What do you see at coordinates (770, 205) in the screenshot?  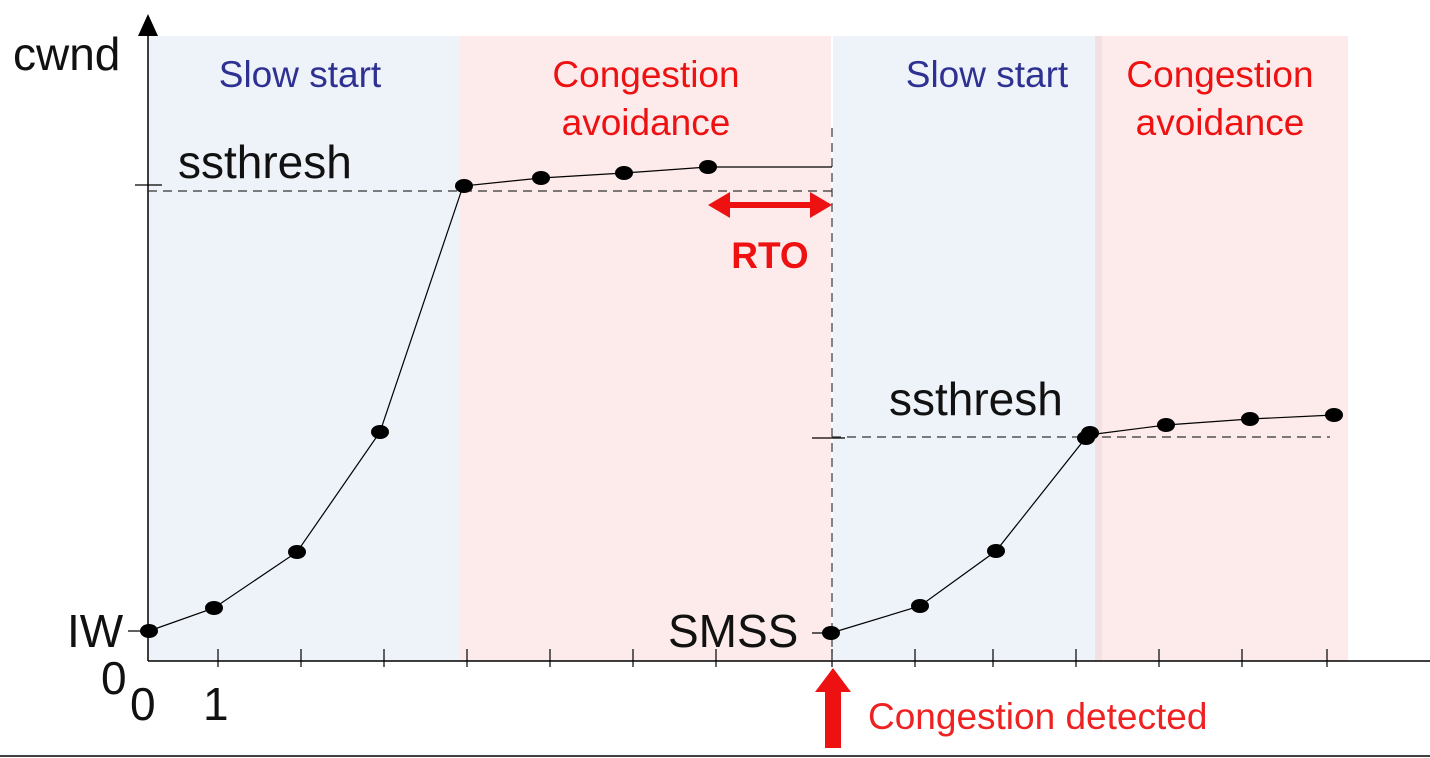 I see `rto-double-arrow` at bounding box center [770, 205].